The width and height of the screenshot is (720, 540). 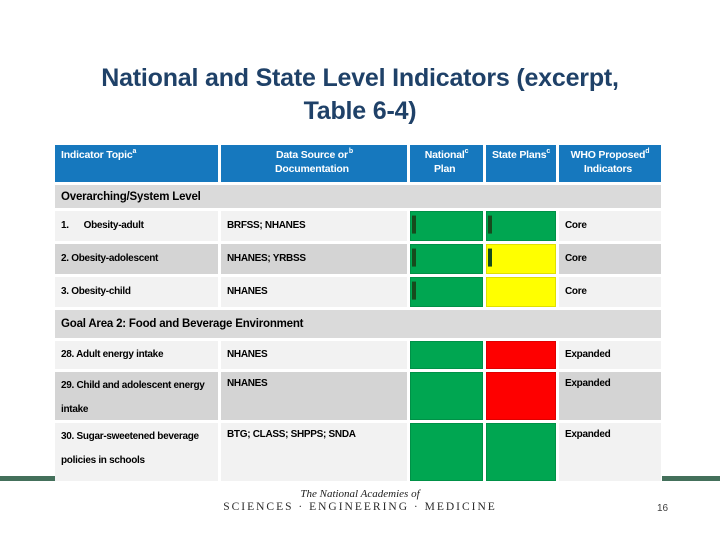 I want to click on section-row-overarching: Overarching/System Level, so click(x=358, y=196).